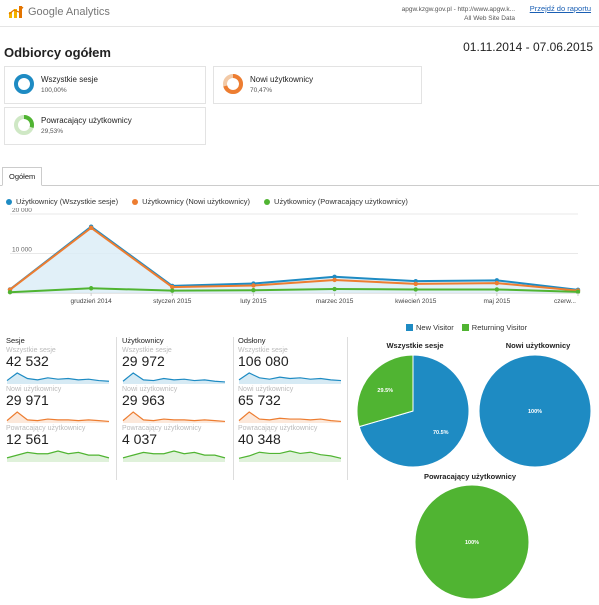 This screenshot has width=599, height=605. Describe the element at coordinates (341, 201) in the screenshot. I see `legend-label: Użytkownicy (Powracający użytkownicy)` at that location.